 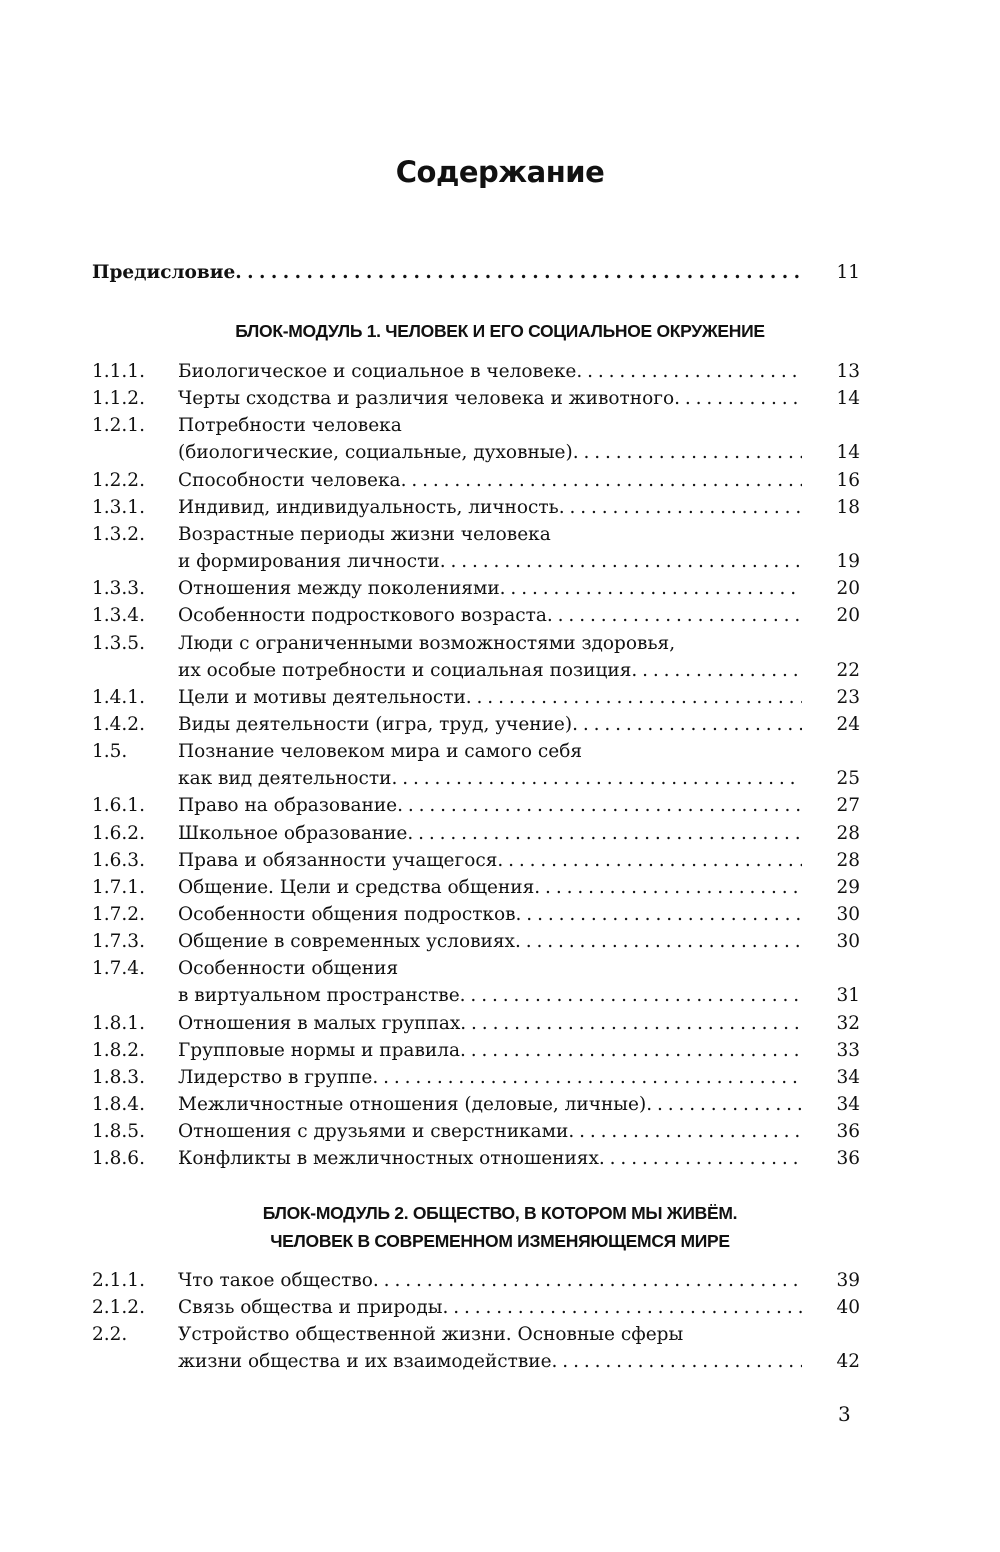 What do you see at coordinates (476, 534) in the screenshot?
I see `toc-entry: 1.3.2. Возрастные периоды жизни человека` at bounding box center [476, 534].